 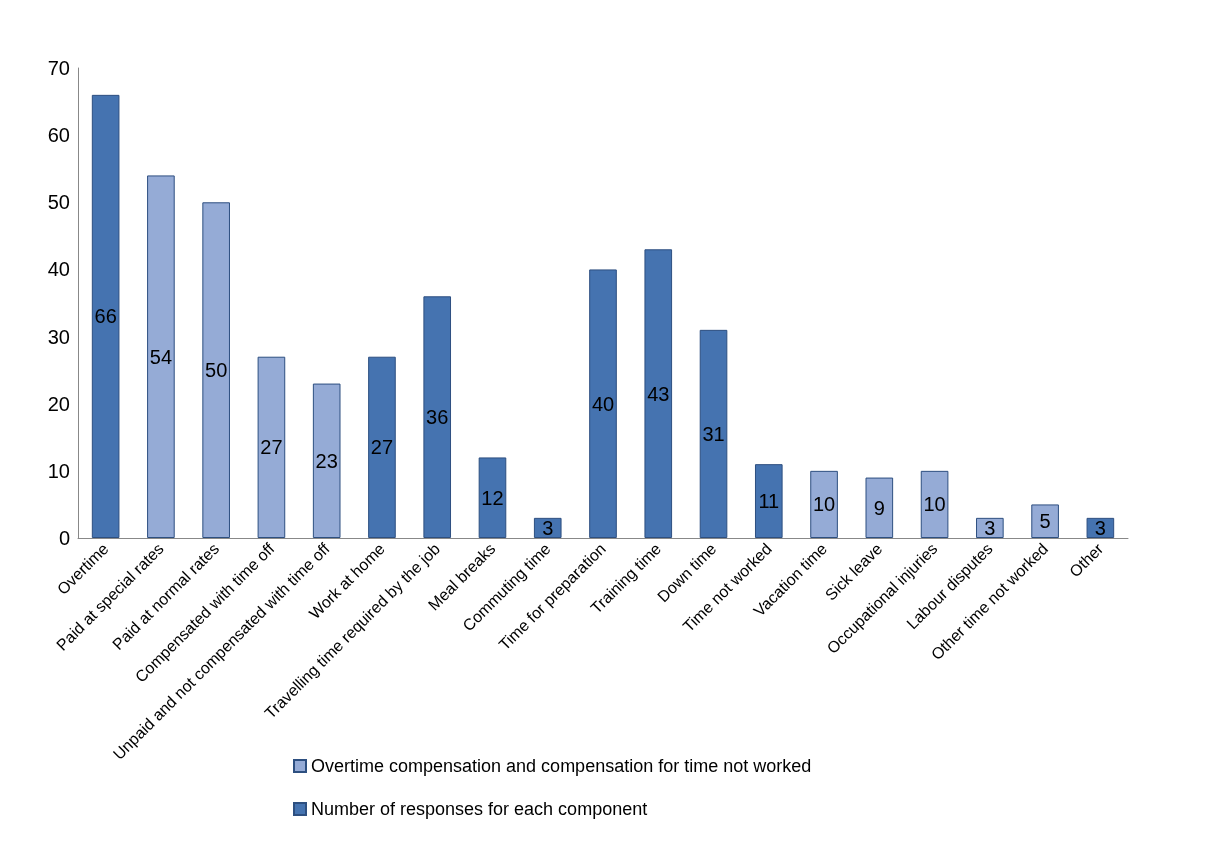 I want to click on legend-label: Overtime compensation and compensation for time not worked, so click(x=561, y=766).